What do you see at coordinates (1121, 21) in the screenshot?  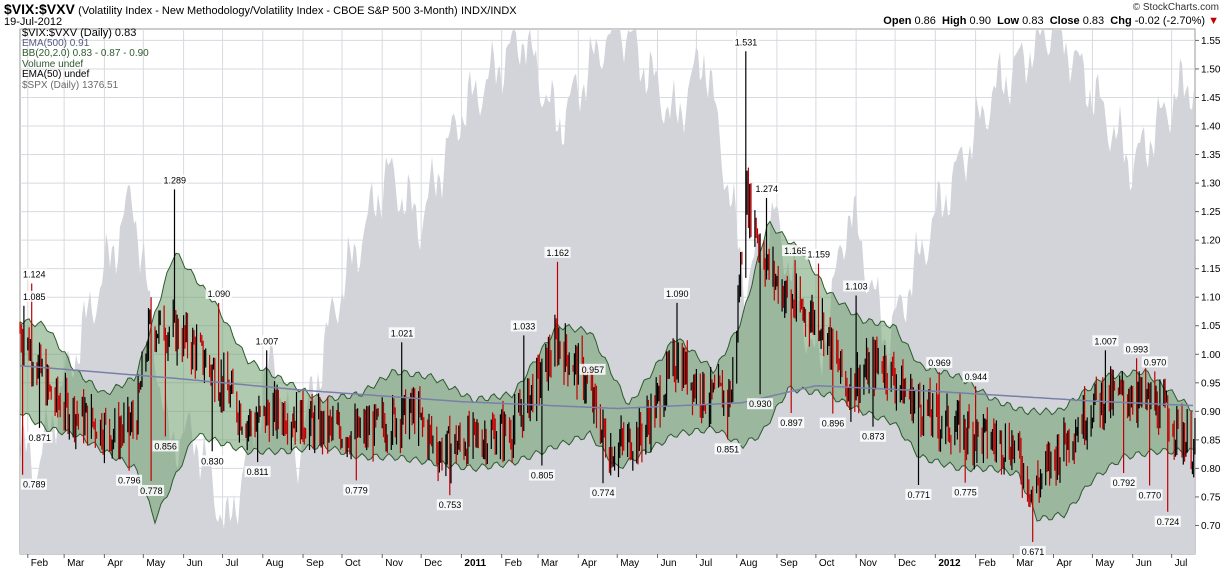 I see `chg-label: Chg` at bounding box center [1121, 21].